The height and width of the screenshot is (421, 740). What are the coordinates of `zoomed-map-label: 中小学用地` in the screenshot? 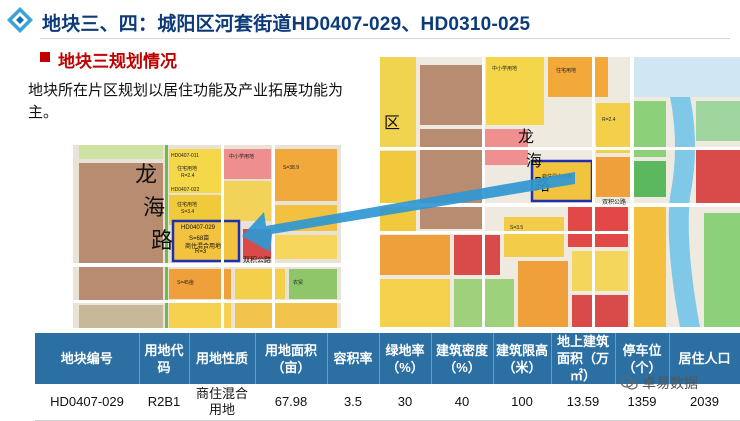 It's located at (242, 157).